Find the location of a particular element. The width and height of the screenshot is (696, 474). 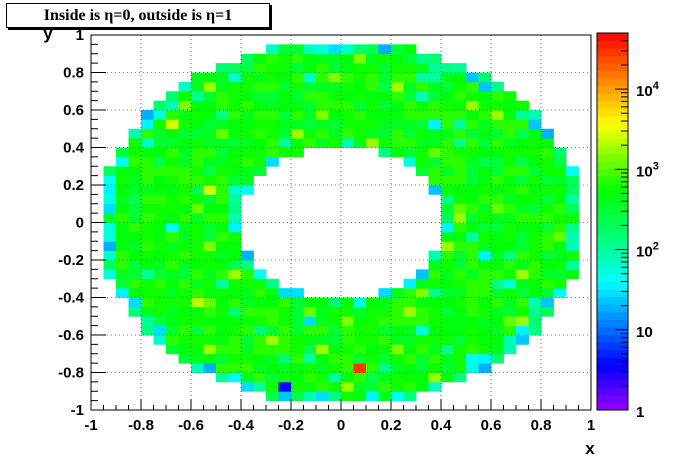

x-tick-label: 0 is located at coordinates (341, 425).